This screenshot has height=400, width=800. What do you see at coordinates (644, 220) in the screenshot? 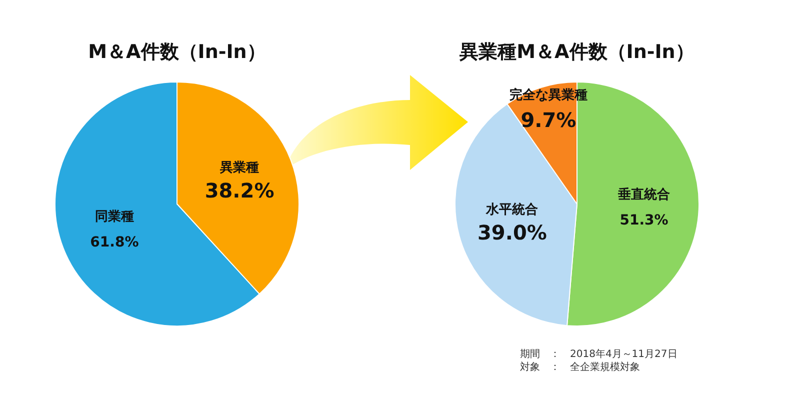
I see `data-label: 51.3%` at bounding box center [644, 220].